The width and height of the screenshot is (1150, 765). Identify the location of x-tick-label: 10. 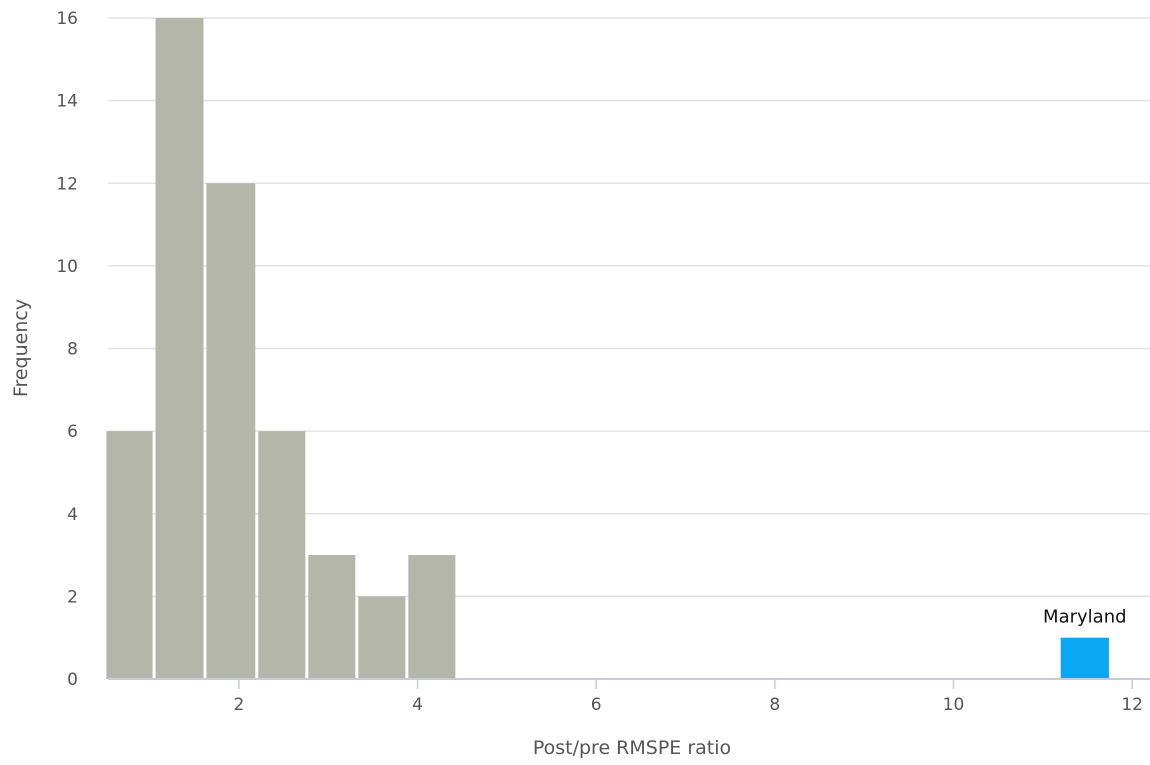
(954, 705).